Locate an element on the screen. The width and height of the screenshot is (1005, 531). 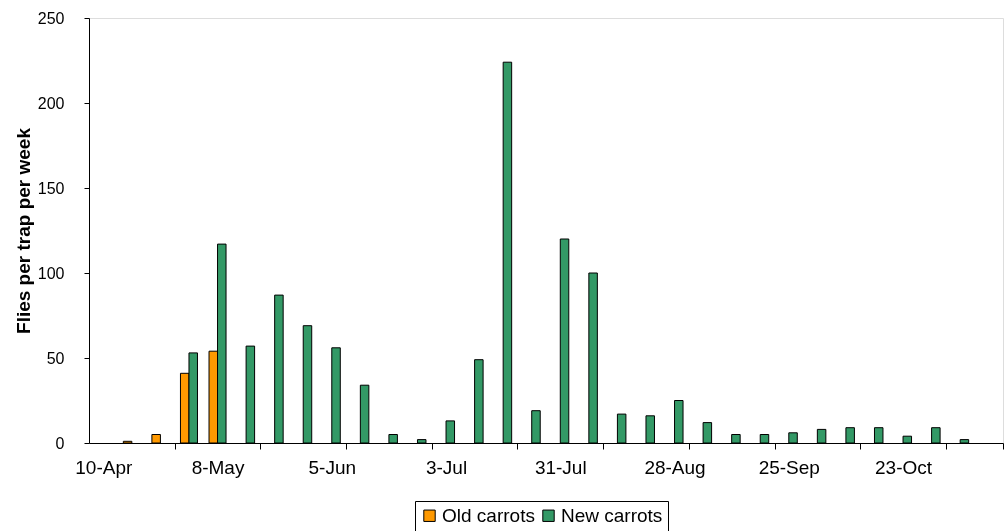
x-tick-label: 31-Jul is located at coordinates (560, 467).